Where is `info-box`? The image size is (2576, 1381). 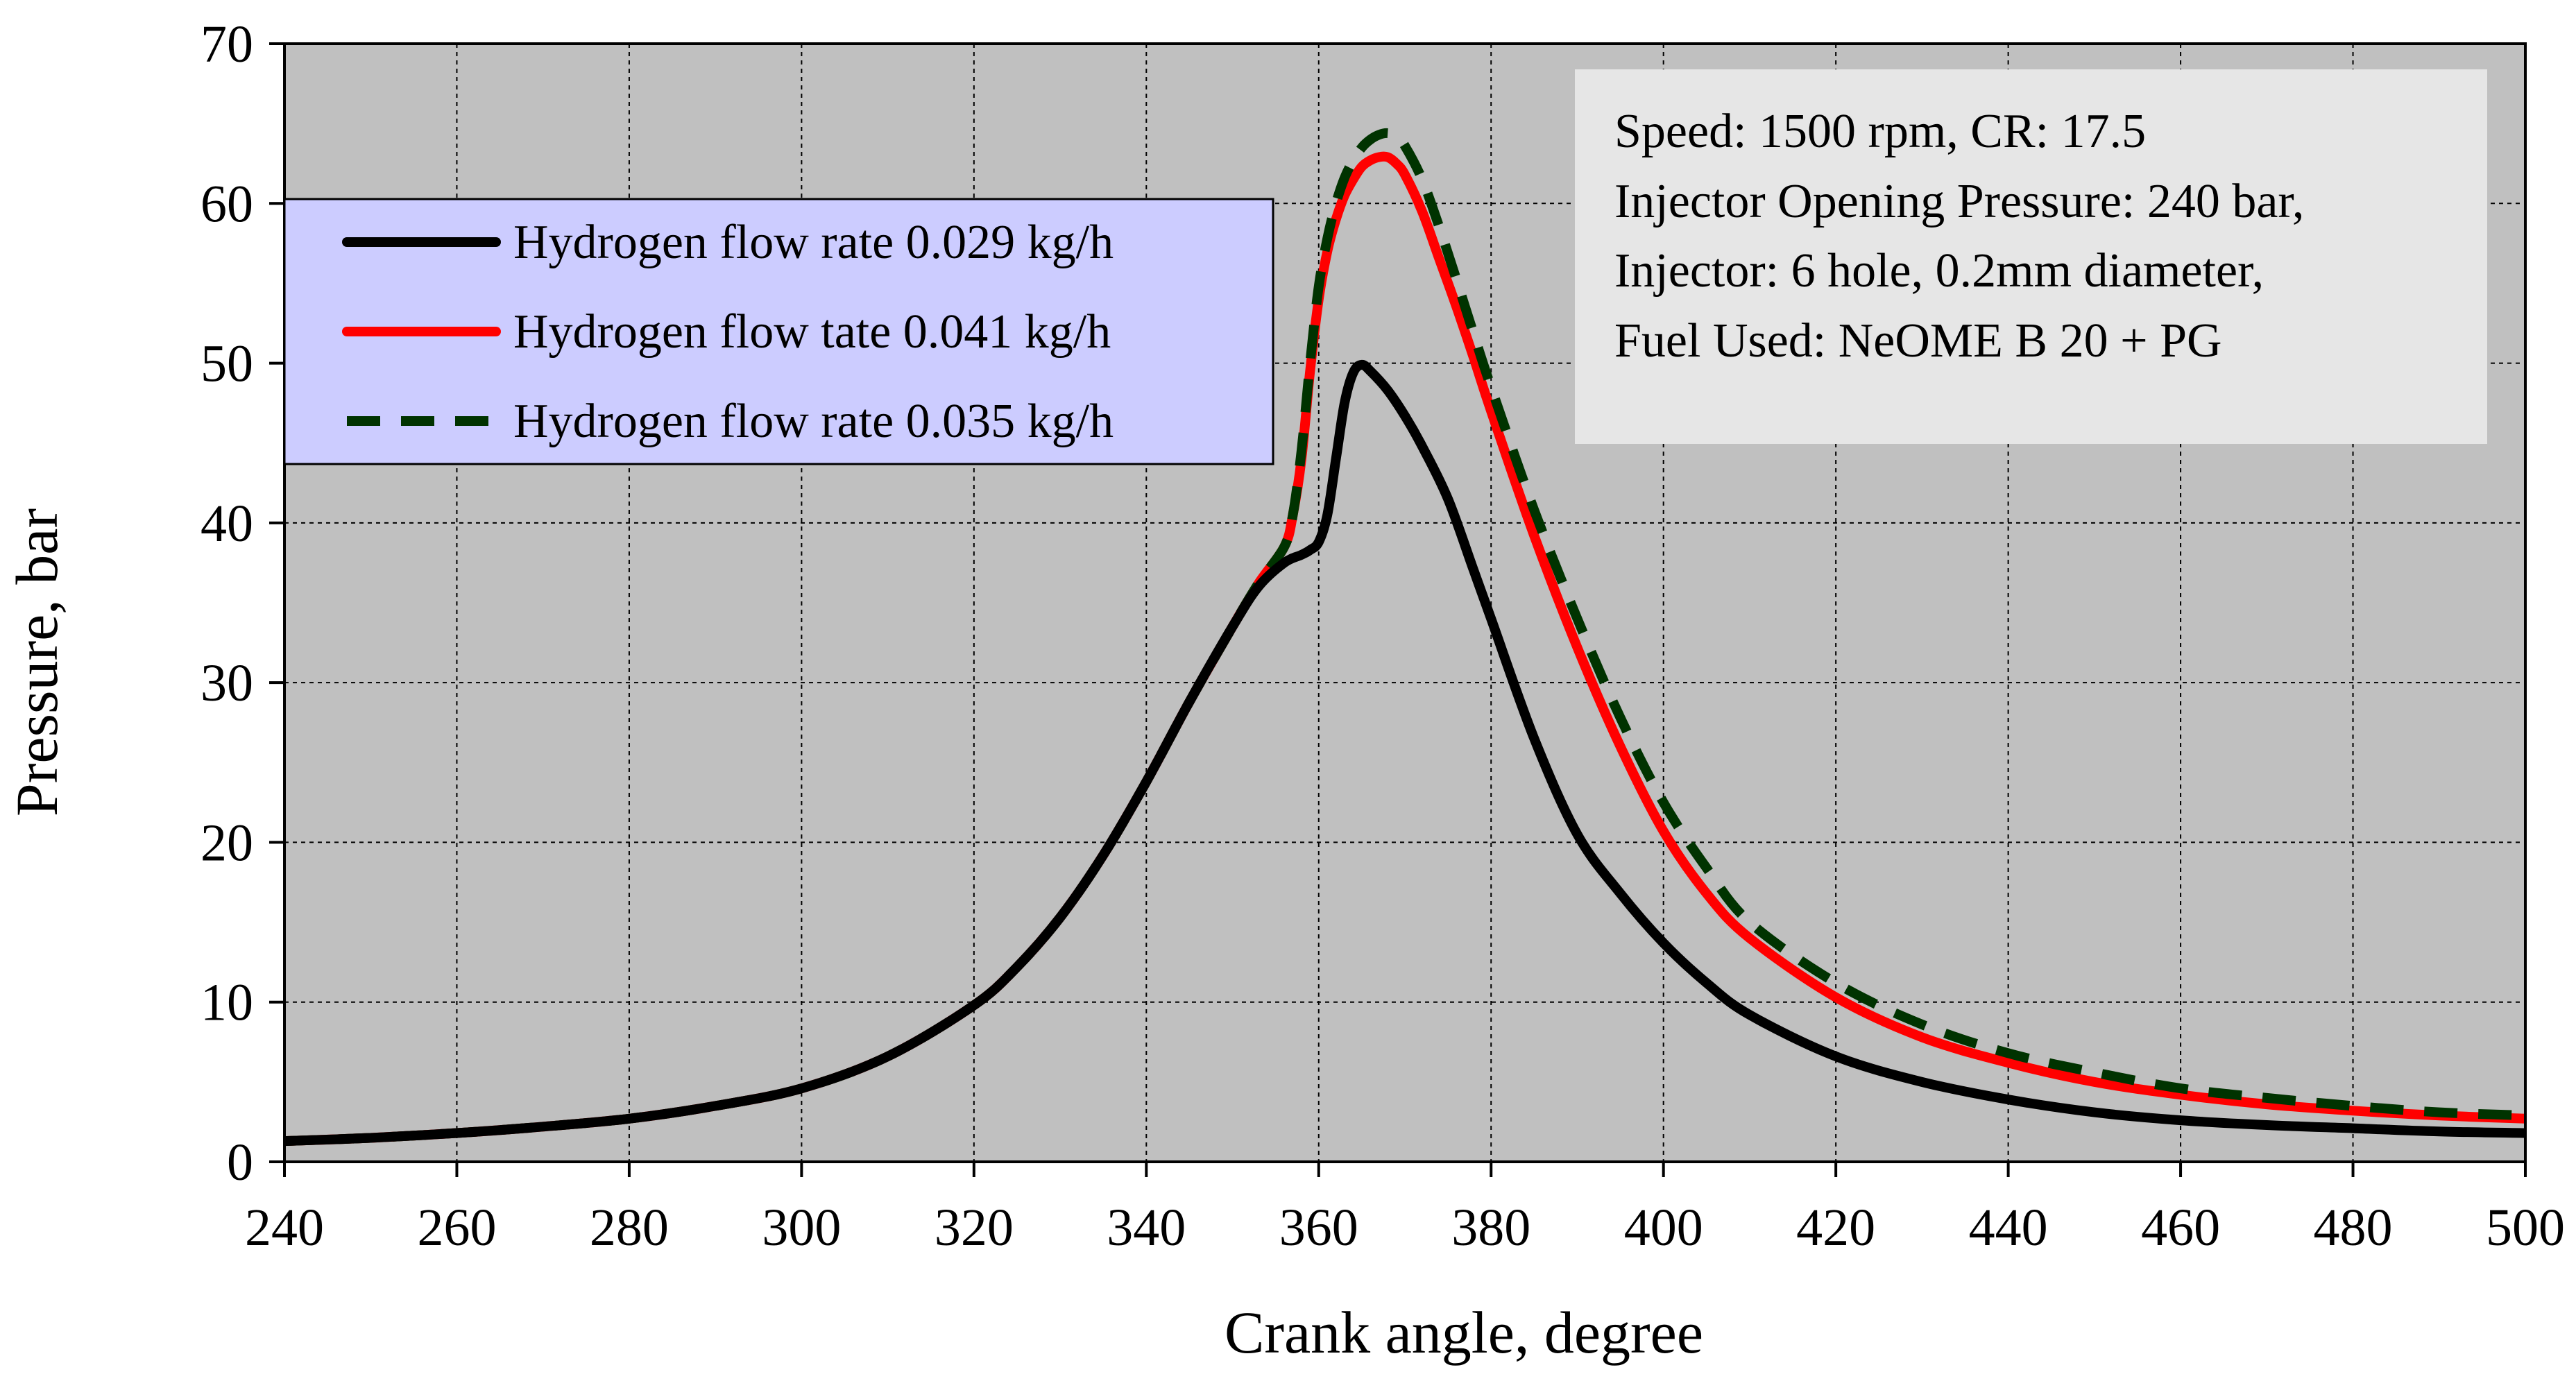
info-box is located at coordinates (2031, 256).